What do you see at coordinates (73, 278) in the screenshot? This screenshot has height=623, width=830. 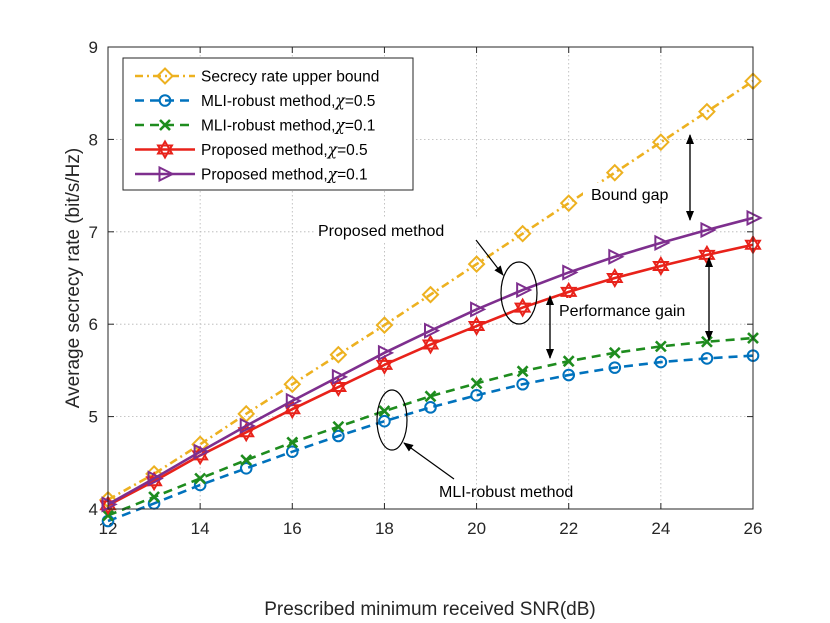 I see `y-axis-title: Average secrecy rate (bit/s/Hz)` at bounding box center [73, 278].